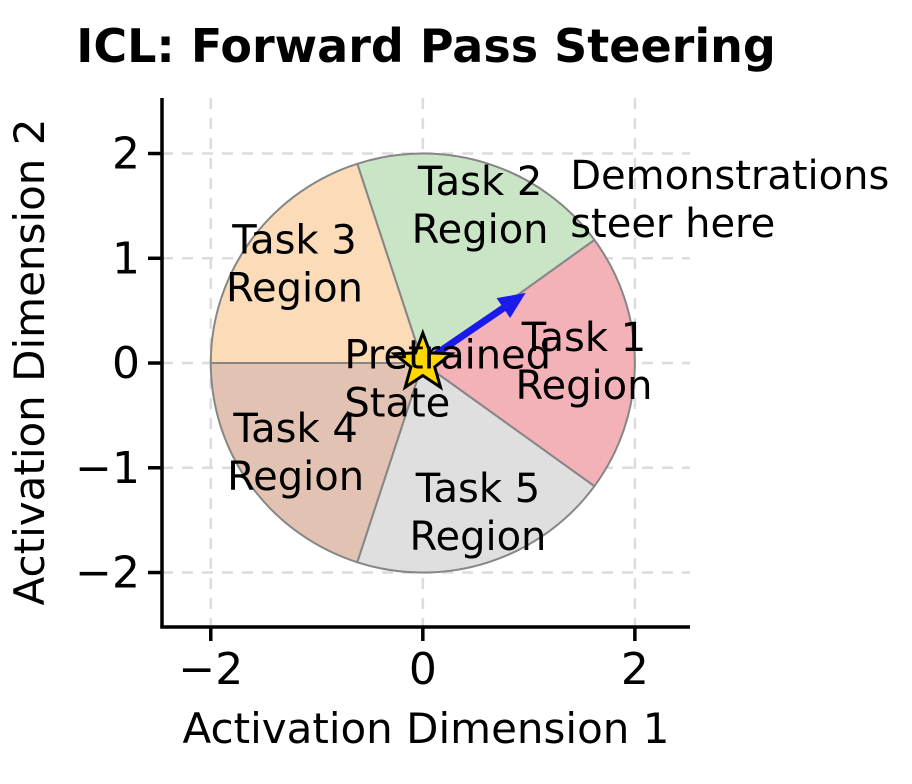 The image size is (912, 784). Describe the element at coordinates (126, 154) in the screenshot. I see `y-tick-label: 2` at that location.